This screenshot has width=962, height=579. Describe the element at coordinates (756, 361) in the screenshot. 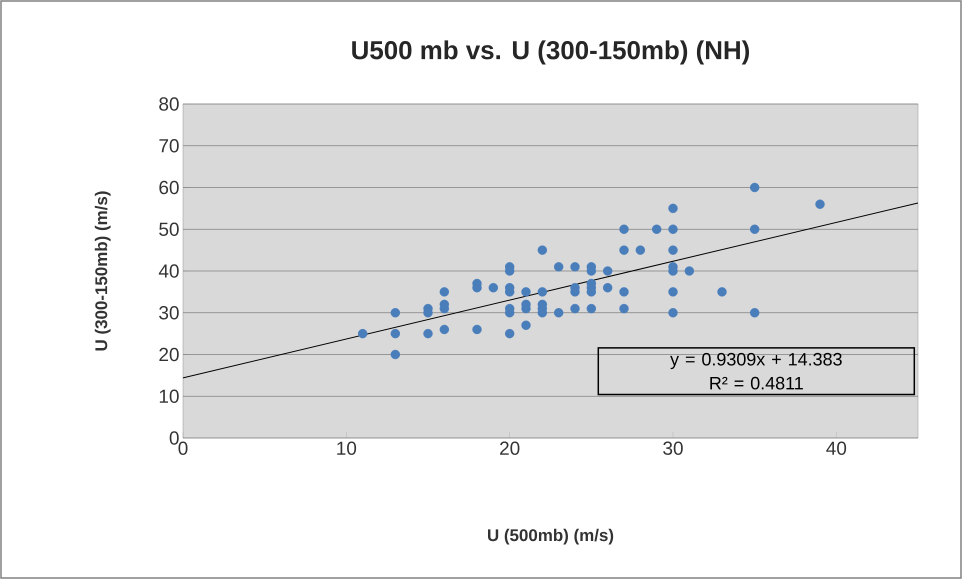

I see `annotation: y = 0.9309x + 14.383` at that location.